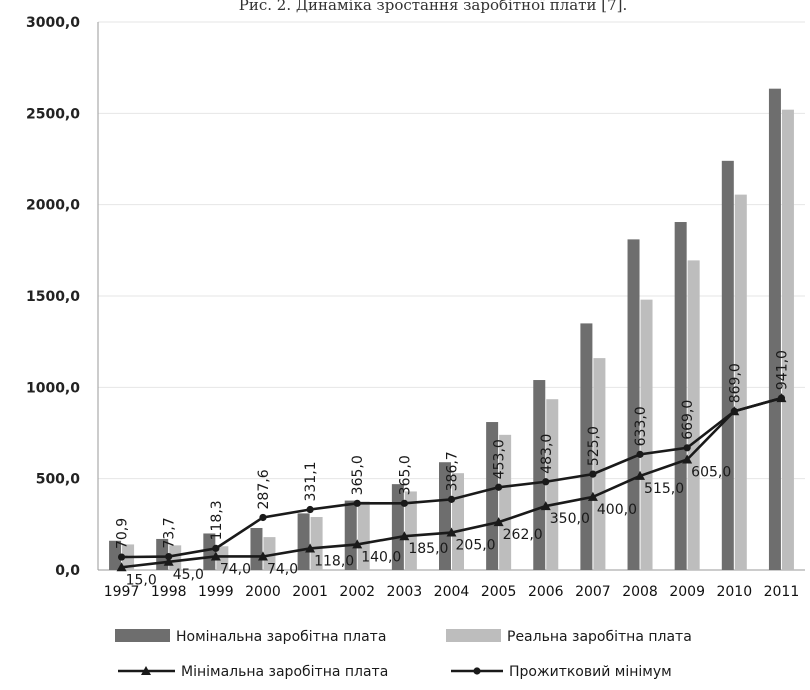 This screenshot has width=810, height=690. What do you see at coordinates (570, 519) in the screenshot?
I see `minimum-wage-data-label: 350,0` at bounding box center [570, 519].